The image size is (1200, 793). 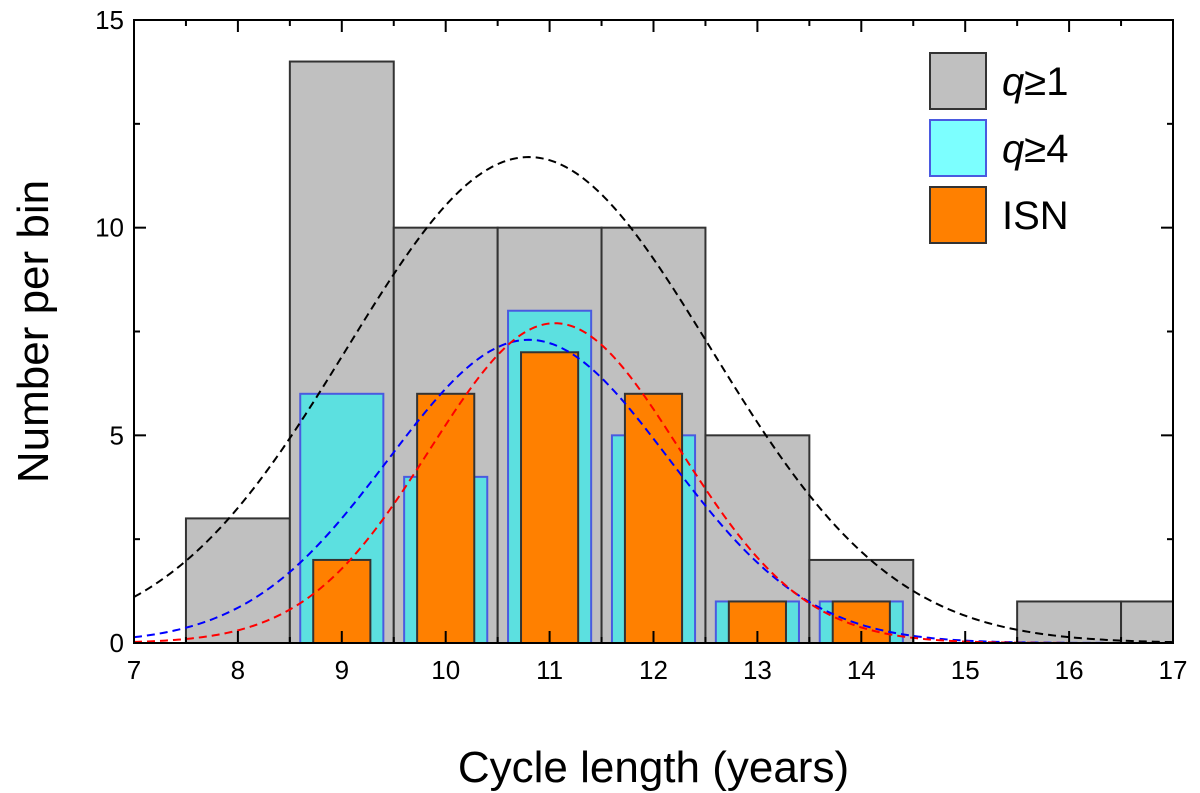 I want to click on x-tick-label: 13, so click(x=757, y=670).